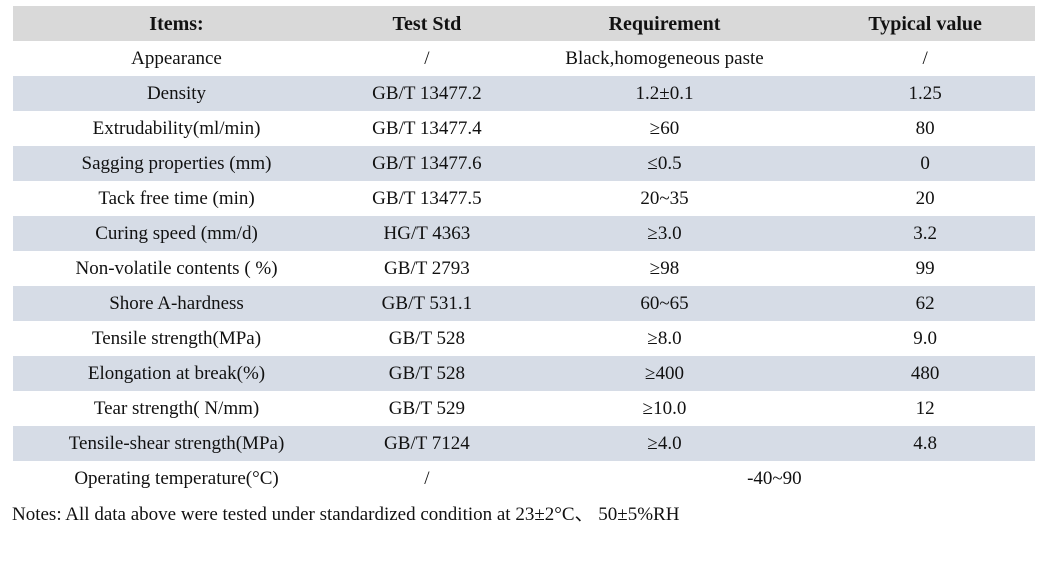 This screenshot has width=1048, height=562. I want to click on item-cell: Curing speed (mm/d), so click(177, 233).